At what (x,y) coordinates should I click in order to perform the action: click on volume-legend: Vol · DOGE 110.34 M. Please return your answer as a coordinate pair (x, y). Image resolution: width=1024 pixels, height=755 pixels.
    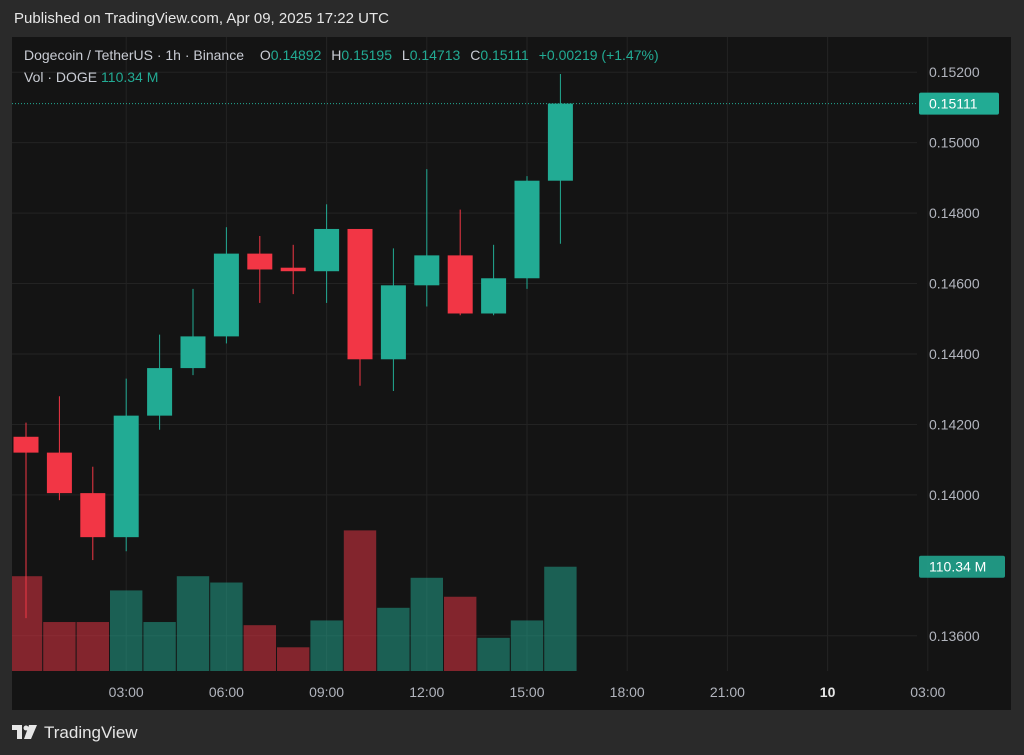
    Looking at the image, I should click on (91, 77).